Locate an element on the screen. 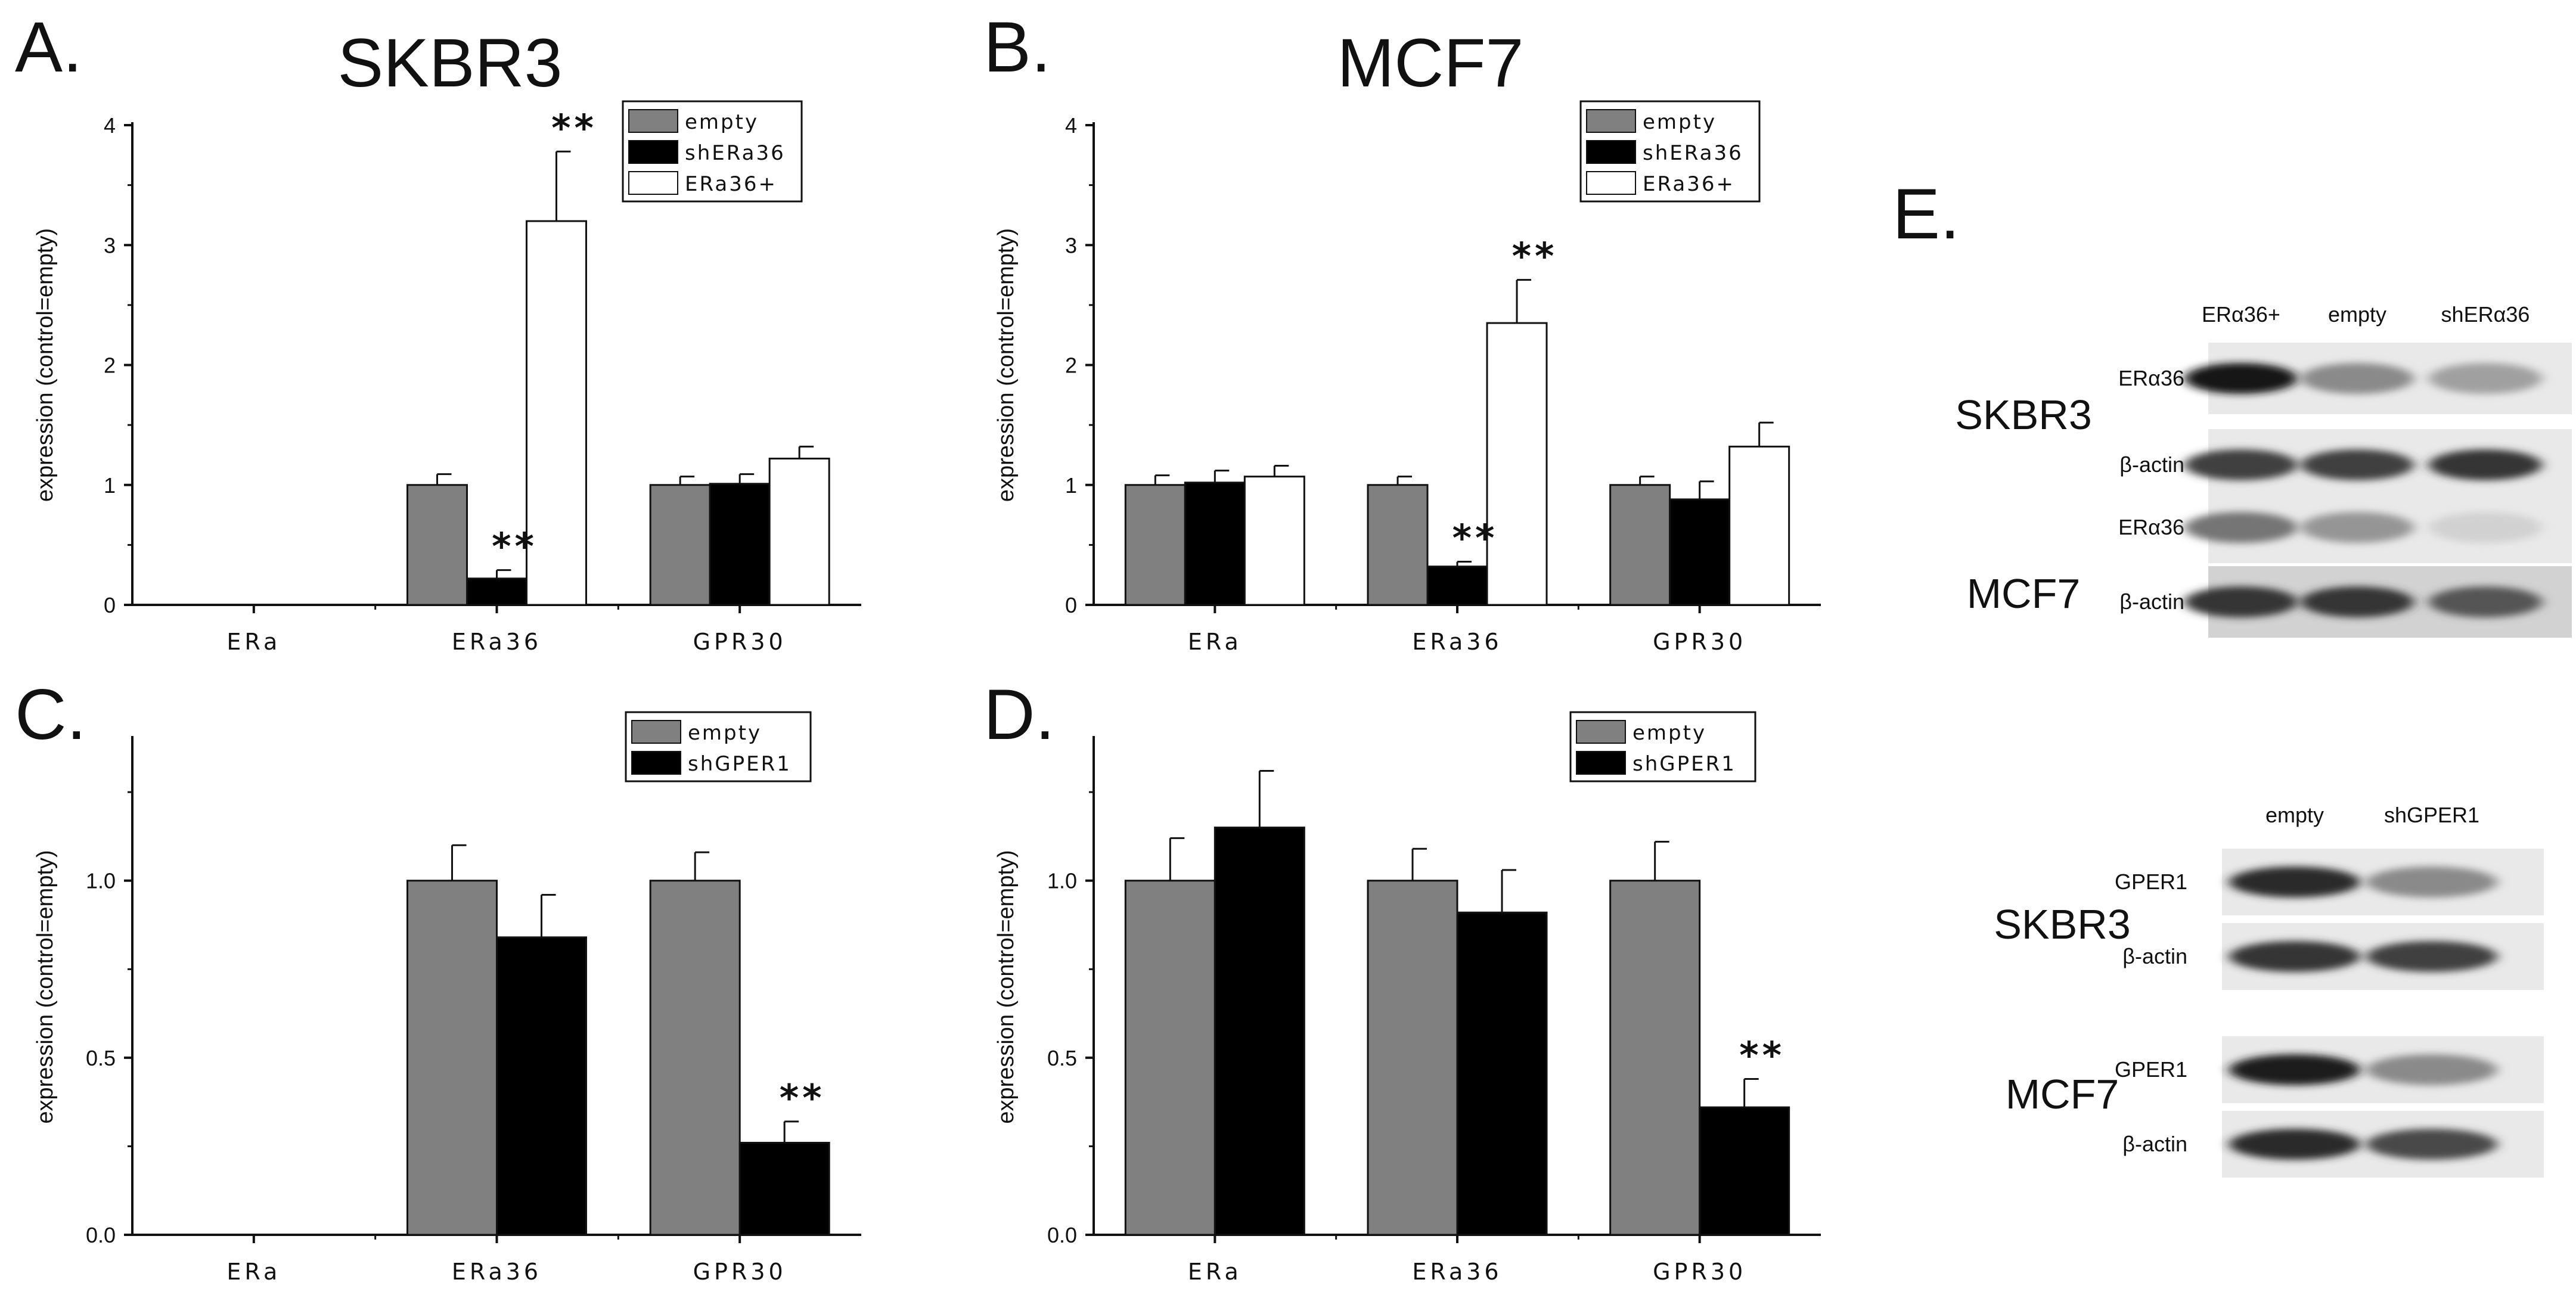 This screenshot has height=1295, width=2576. bar-shgper1-era36 is located at coordinates (1502, 1073).